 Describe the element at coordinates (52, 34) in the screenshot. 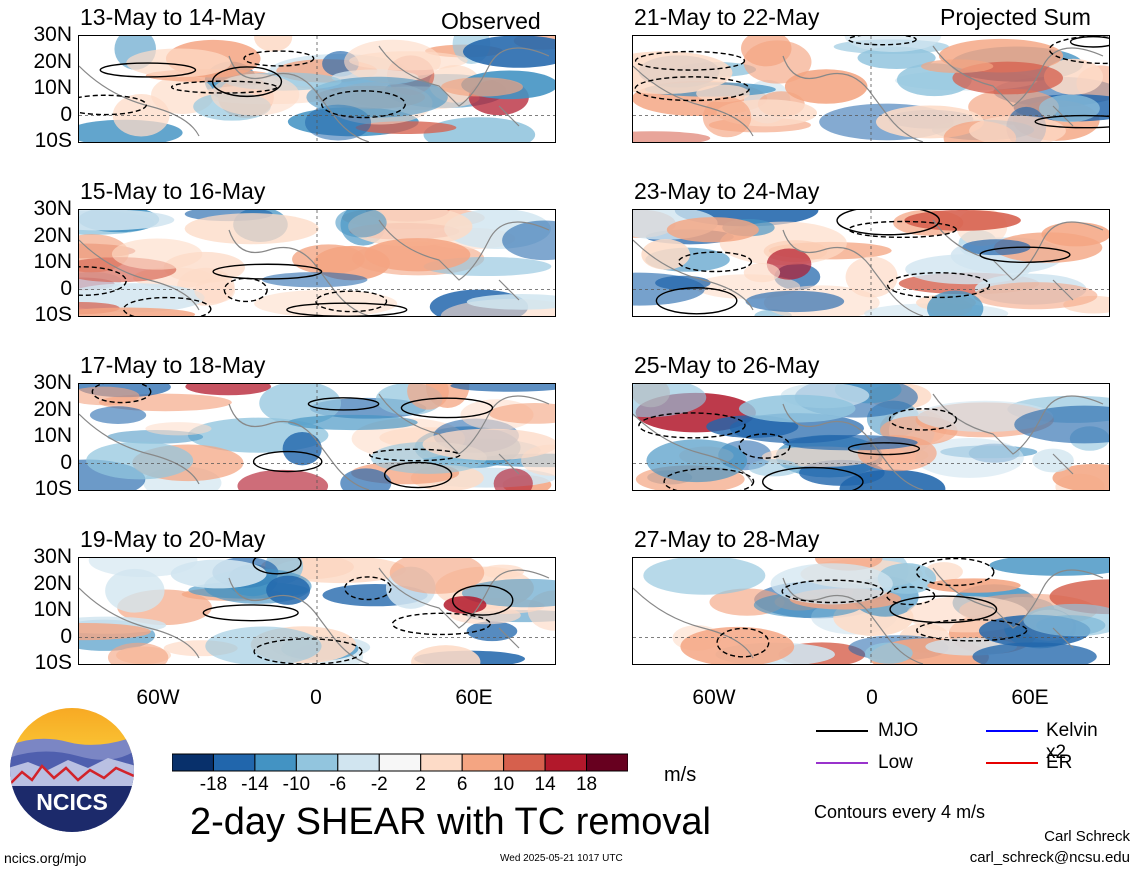

I see `lat-tick-p1-30n: 30N` at that location.